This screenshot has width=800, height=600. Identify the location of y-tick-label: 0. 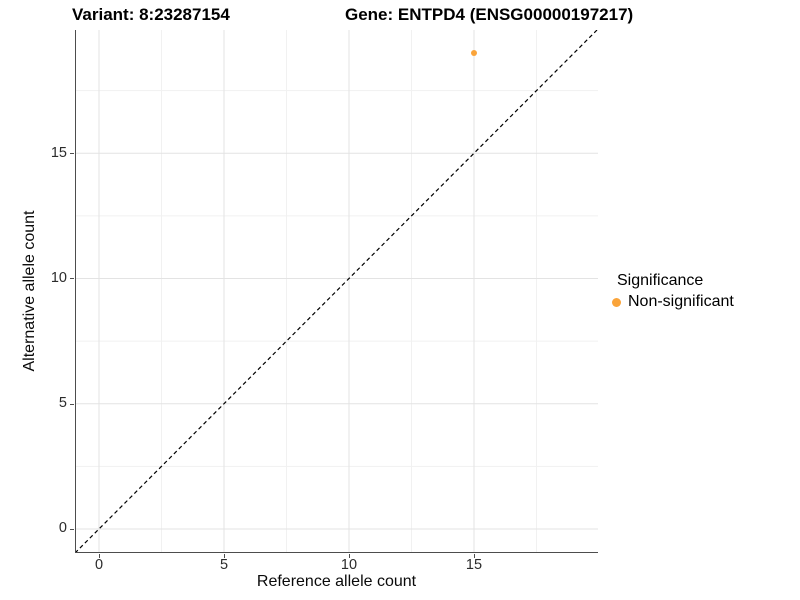
(62, 528).